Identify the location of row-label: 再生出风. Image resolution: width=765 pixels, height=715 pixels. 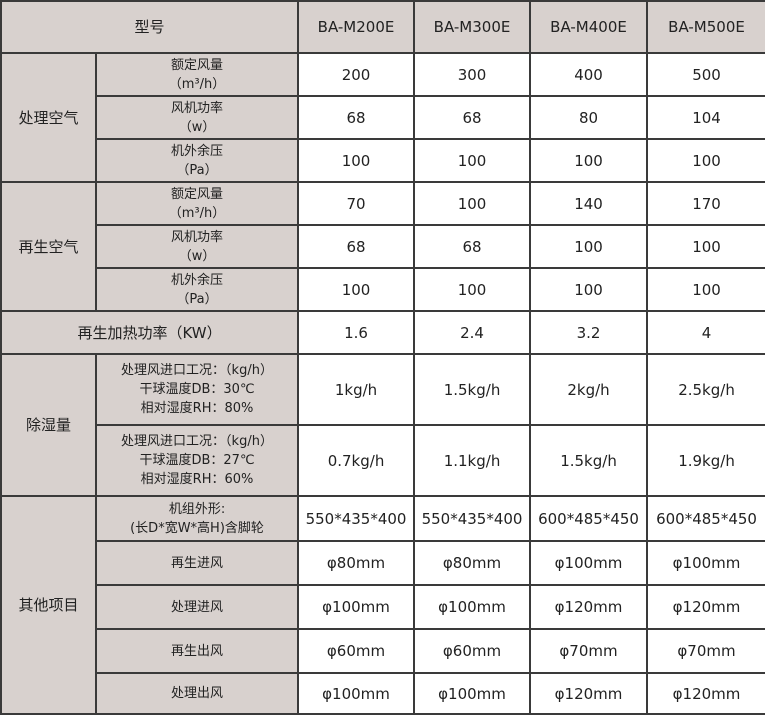
(197, 651).